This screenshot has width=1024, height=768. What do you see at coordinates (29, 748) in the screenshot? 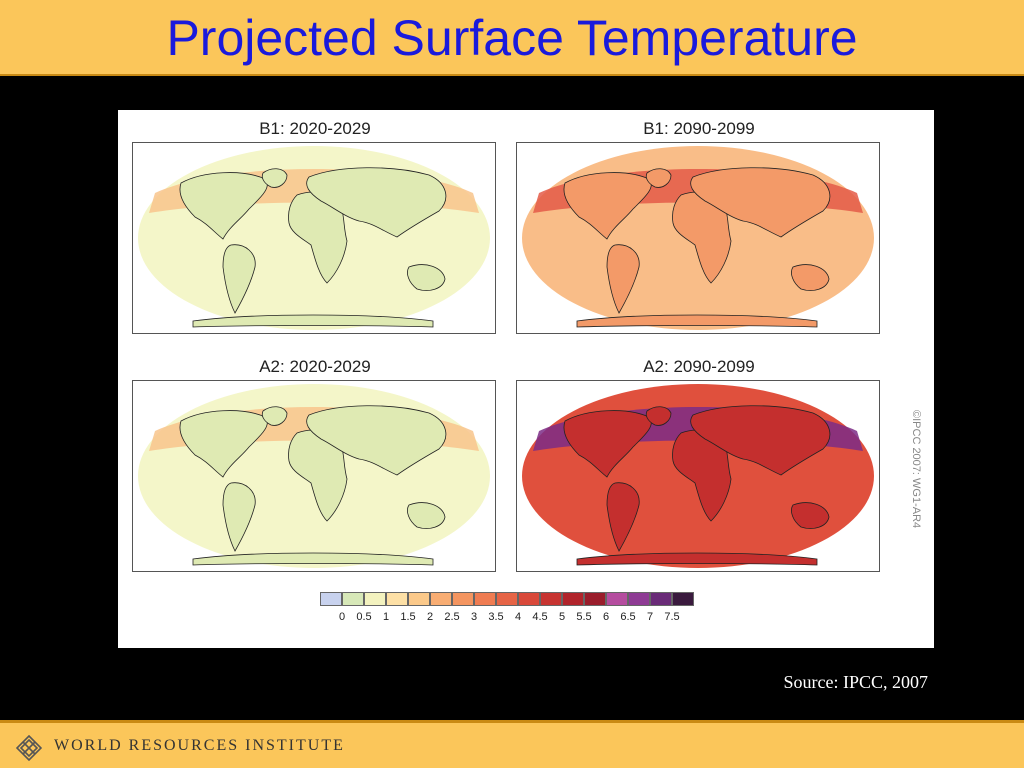
I see `wri-logo-icon` at bounding box center [29, 748].